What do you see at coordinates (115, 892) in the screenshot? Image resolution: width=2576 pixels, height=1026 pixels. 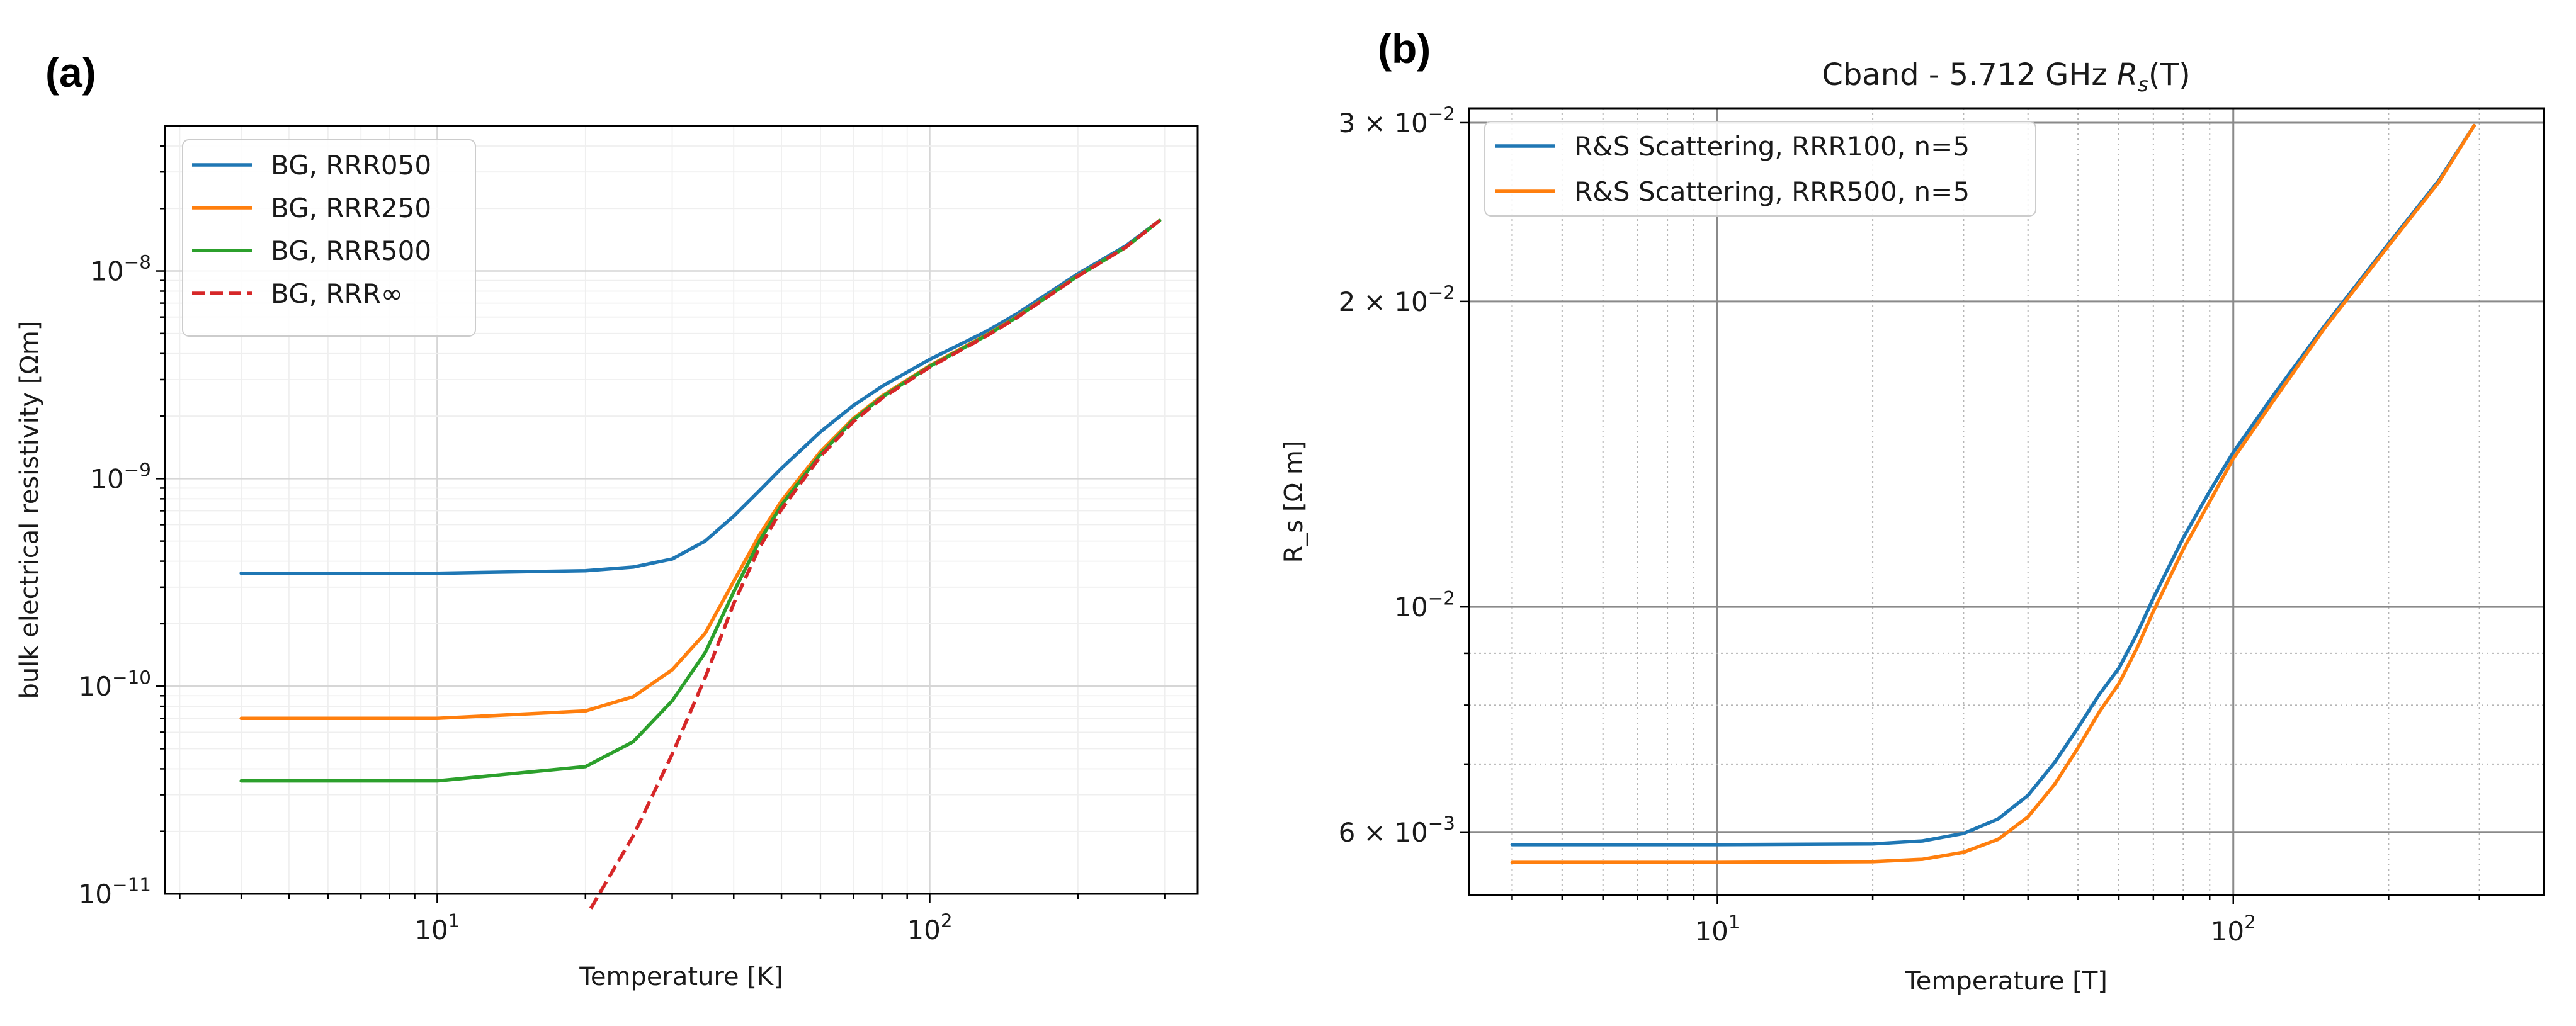 I see `y-tick-label: 10⁻¹¹` at bounding box center [115, 892].